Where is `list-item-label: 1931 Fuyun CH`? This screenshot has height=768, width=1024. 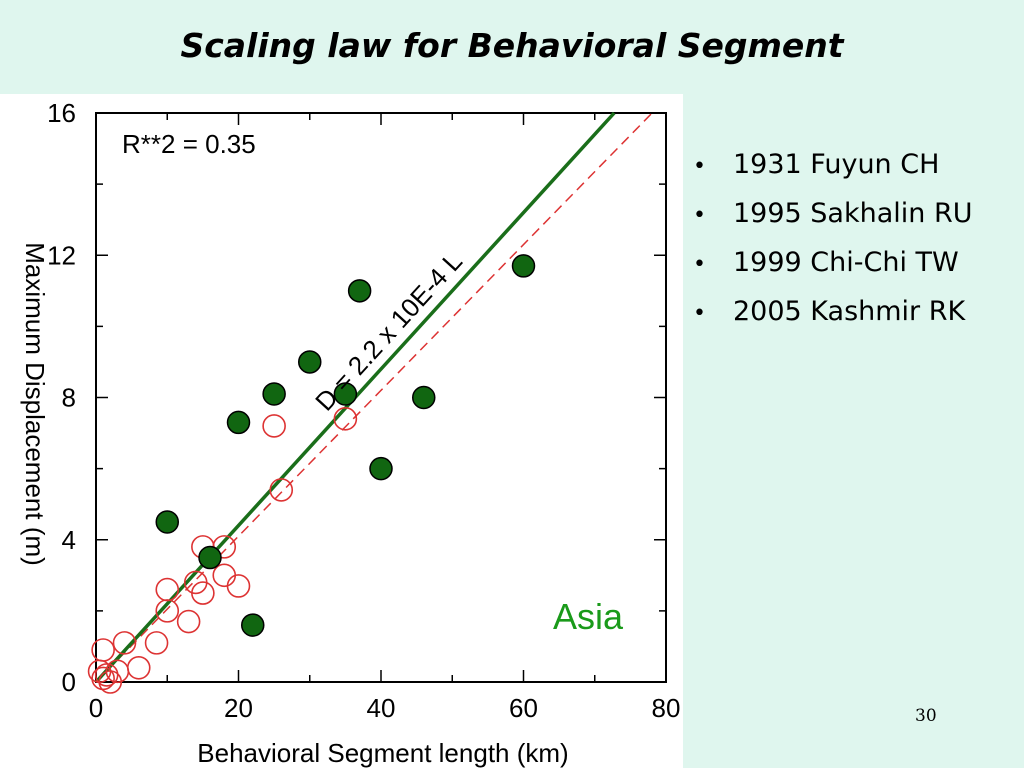 list-item-label: 1931 Fuyun CH is located at coordinates (836, 164).